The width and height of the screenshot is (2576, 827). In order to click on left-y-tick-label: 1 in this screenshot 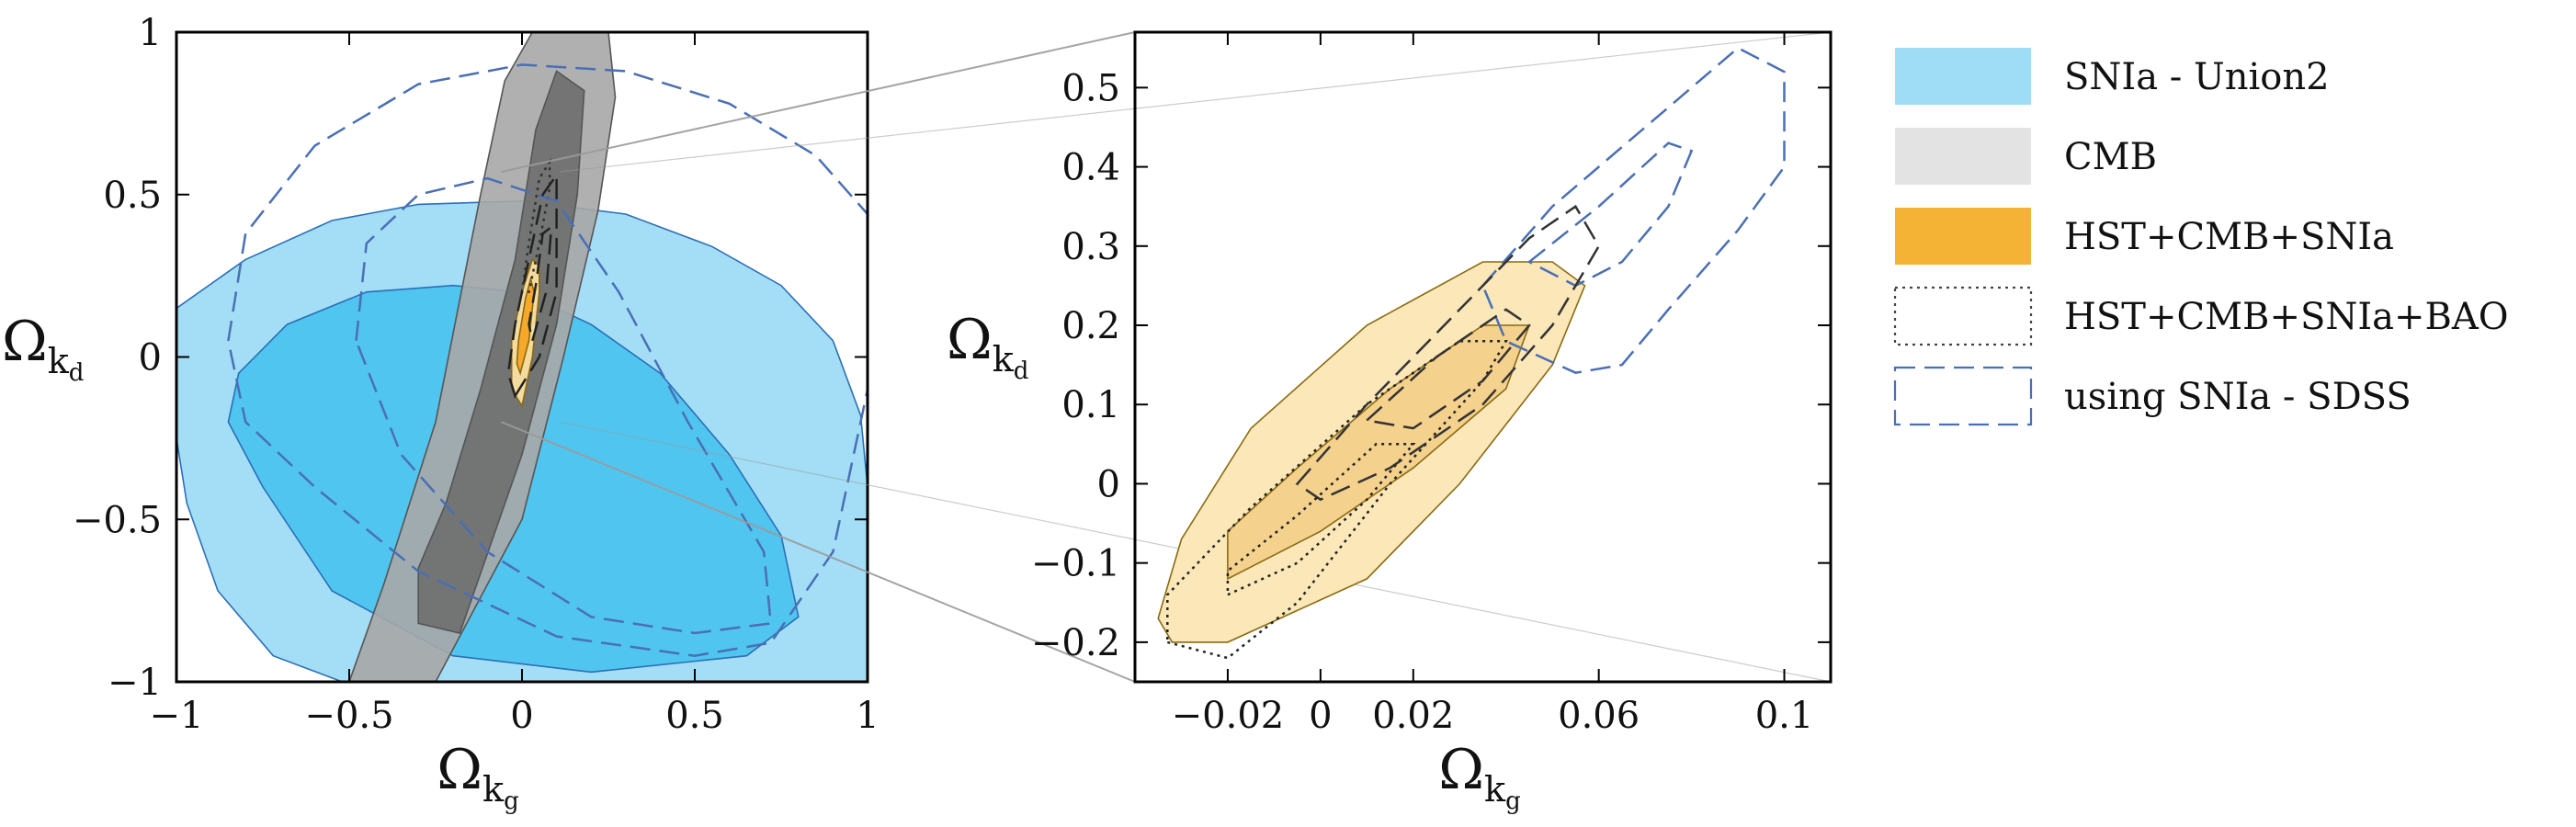, I will do `click(150, 33)`.